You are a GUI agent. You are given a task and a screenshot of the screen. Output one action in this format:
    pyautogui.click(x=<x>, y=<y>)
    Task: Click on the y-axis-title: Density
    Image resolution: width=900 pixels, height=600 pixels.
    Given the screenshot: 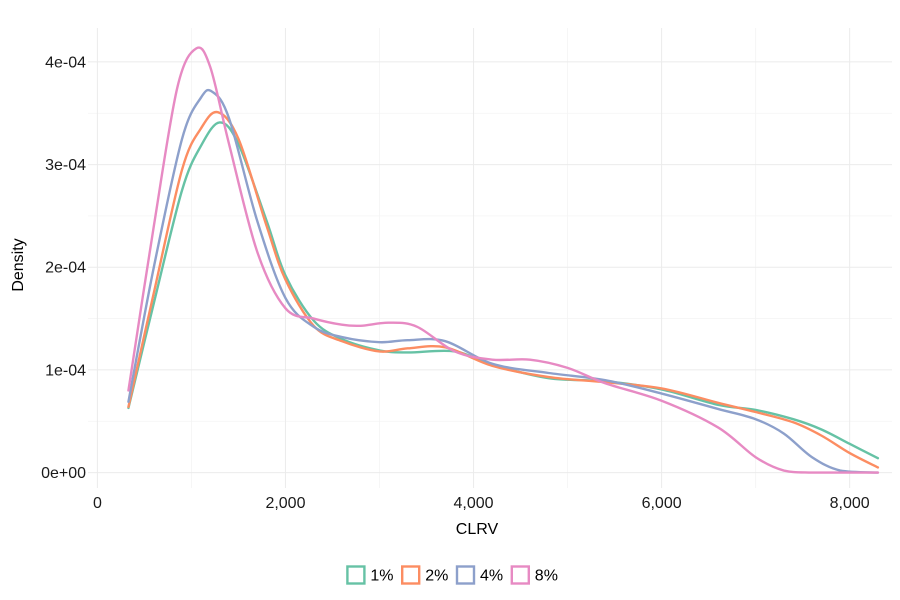 What is the action you would take?
    pyautogui.click(x=18, y=264)
    